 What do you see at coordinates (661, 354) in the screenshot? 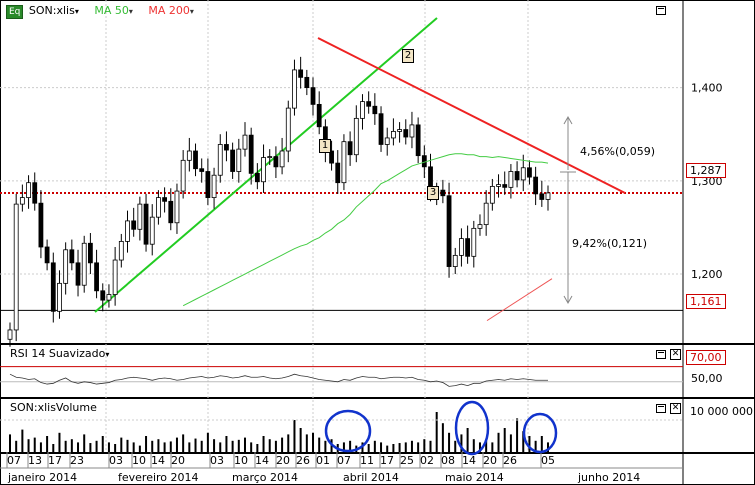
I see `rsi-maximize-icon` at bounding box center [661, 354].